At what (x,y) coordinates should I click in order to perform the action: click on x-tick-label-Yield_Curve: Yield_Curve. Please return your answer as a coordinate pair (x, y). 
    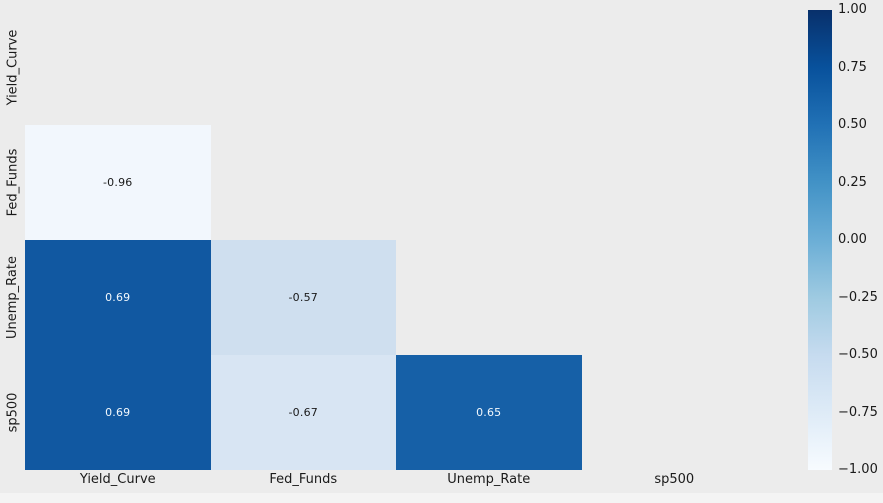
    Looking at the image, I should click on (117, 479).